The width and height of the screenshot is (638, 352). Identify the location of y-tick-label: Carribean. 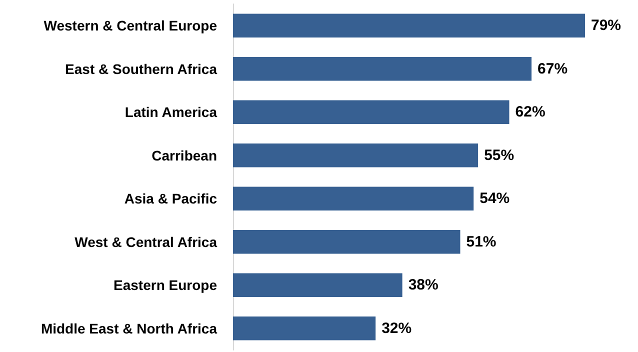
(184, 155).